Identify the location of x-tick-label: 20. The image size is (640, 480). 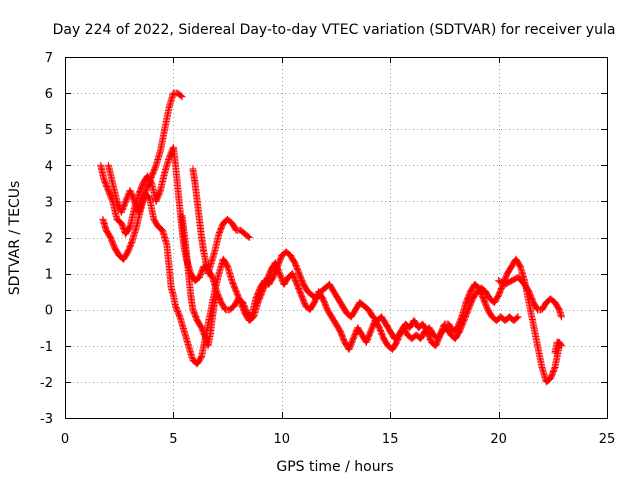
(498, 439).